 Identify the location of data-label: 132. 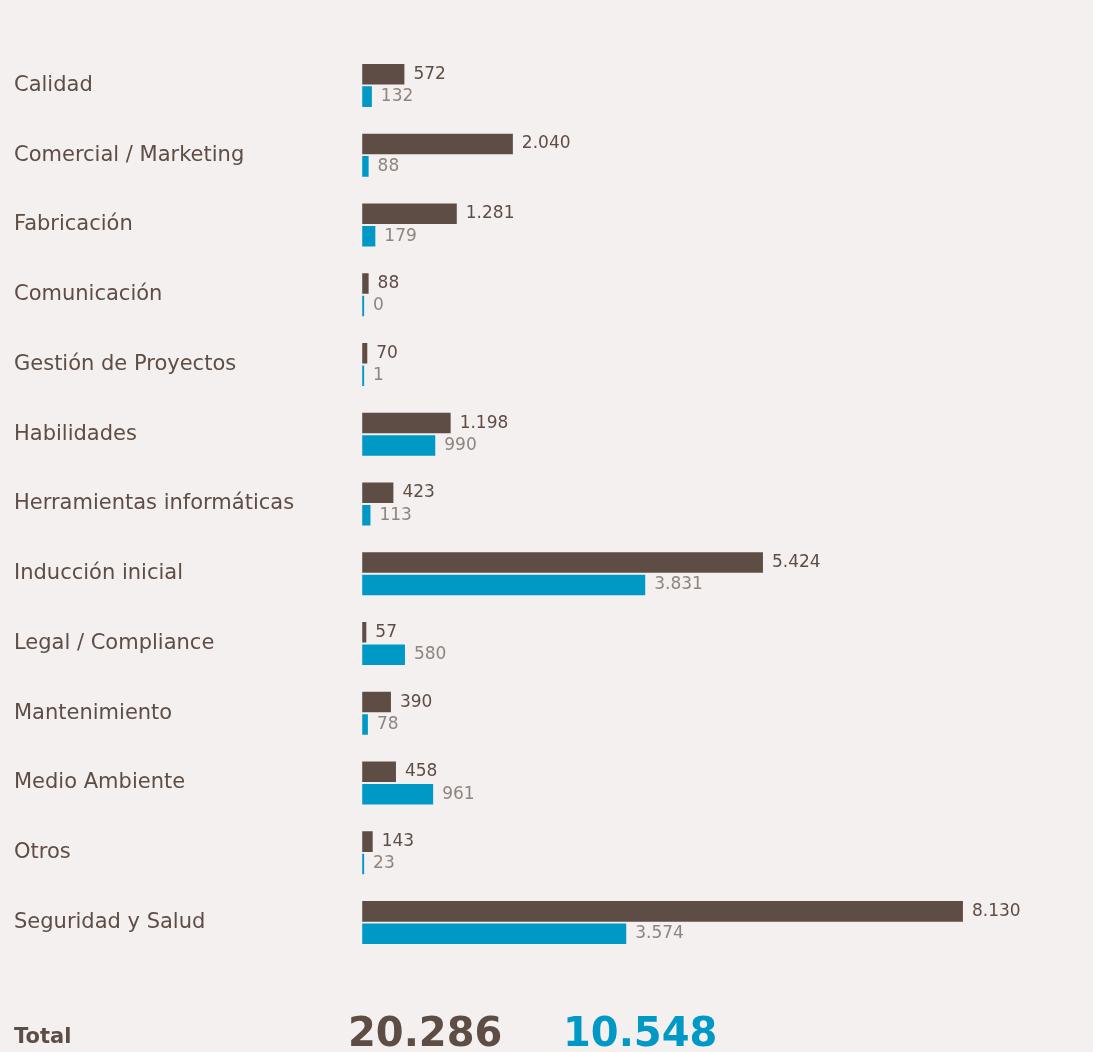
(397, 95).